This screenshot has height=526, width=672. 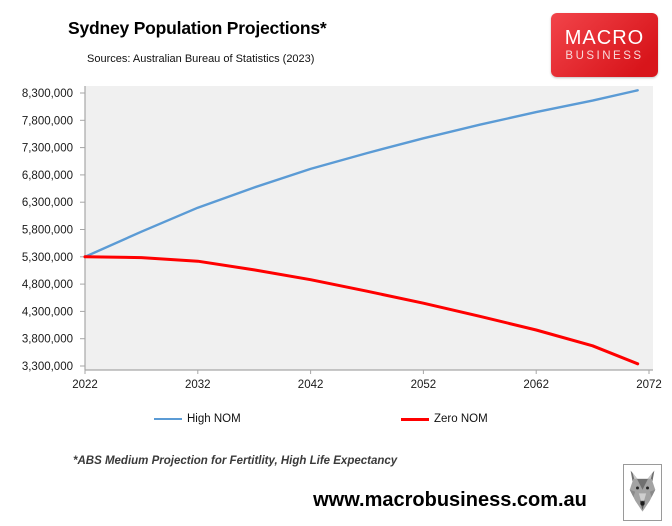 What do you see at coordinates (311, 385) in the screenshot?
I see `x-axis-tick-label: 2042` at bounding box center [311, 385].